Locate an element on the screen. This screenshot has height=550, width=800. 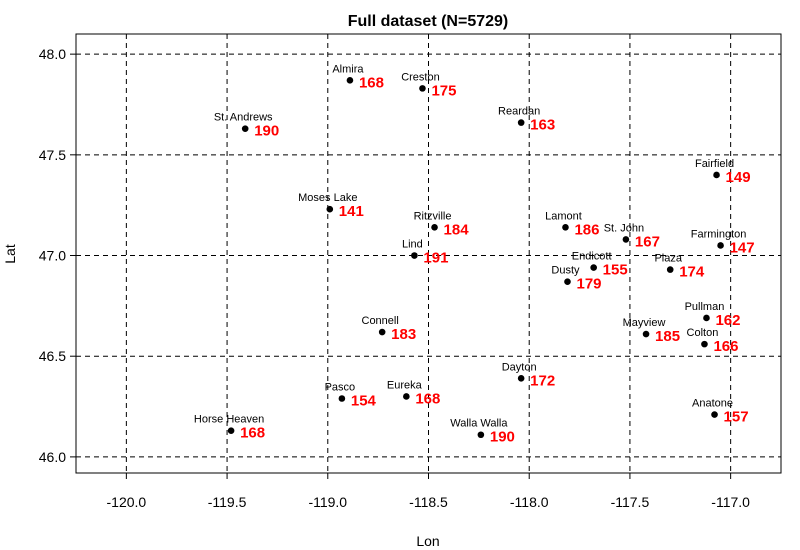
site-name-label: Reardan is located at coordinates (519, 112).